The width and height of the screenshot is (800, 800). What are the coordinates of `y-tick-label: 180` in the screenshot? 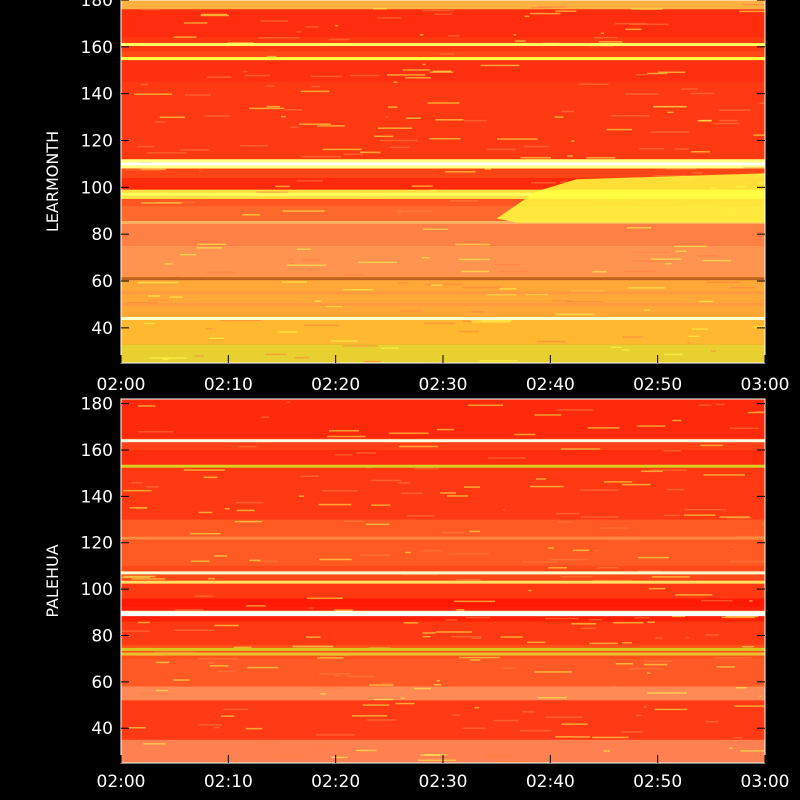 It's located at (97, 5).